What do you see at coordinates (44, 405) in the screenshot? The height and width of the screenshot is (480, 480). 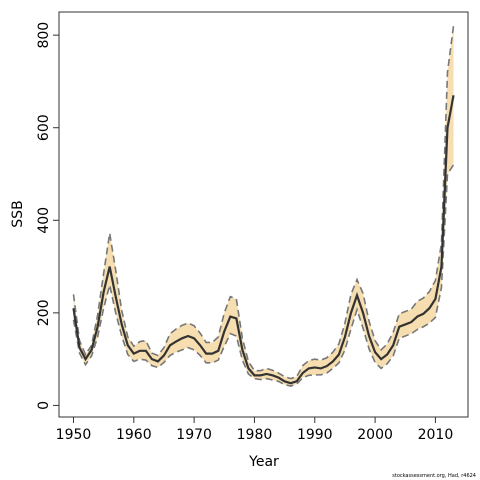 I see `y-tick-label: 0` at bounding box center [44, 405].